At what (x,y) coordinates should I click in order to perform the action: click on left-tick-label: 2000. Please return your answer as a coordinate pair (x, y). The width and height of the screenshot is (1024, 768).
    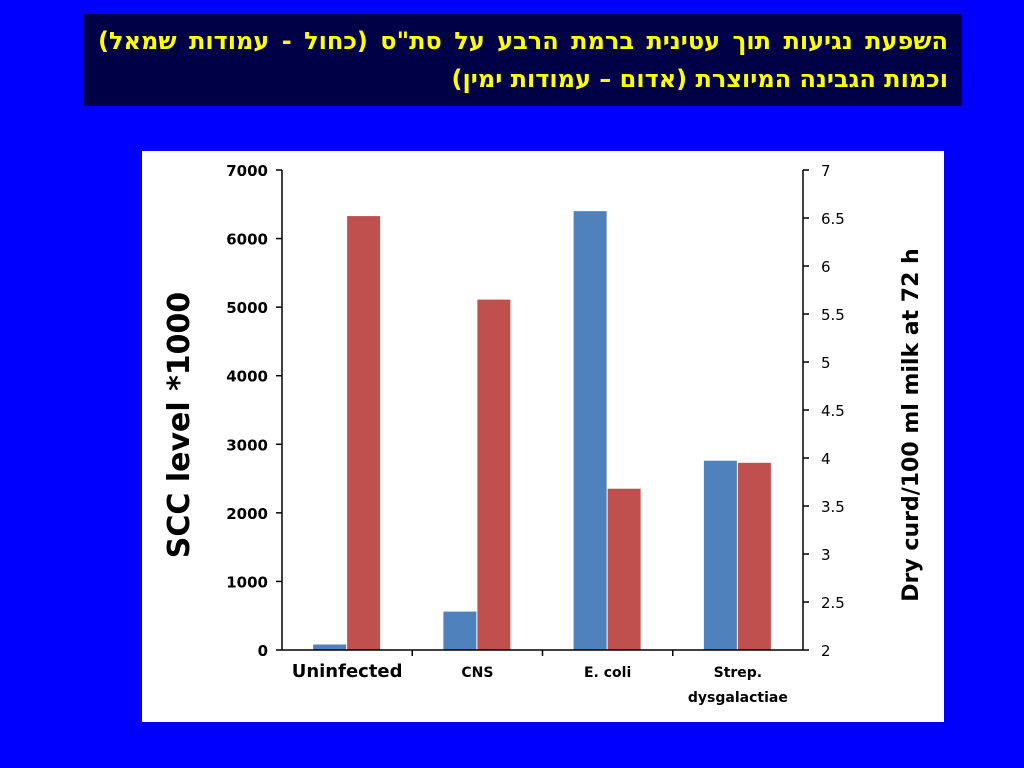
    Looking at the image, I should click on (247, 514).